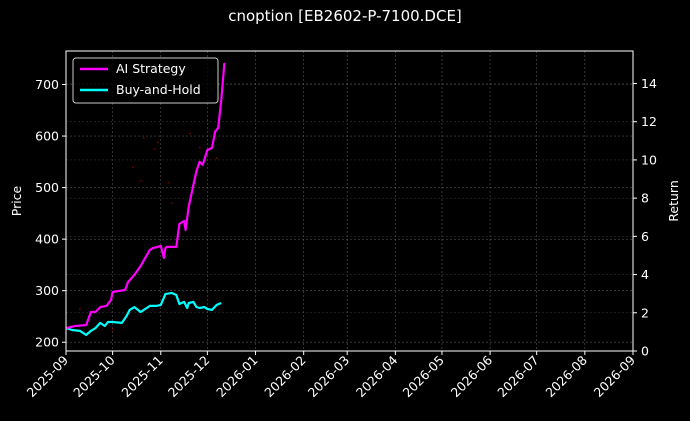 The image size is (690, 421). I want to click on svg-text: 14, so click(649, 83).